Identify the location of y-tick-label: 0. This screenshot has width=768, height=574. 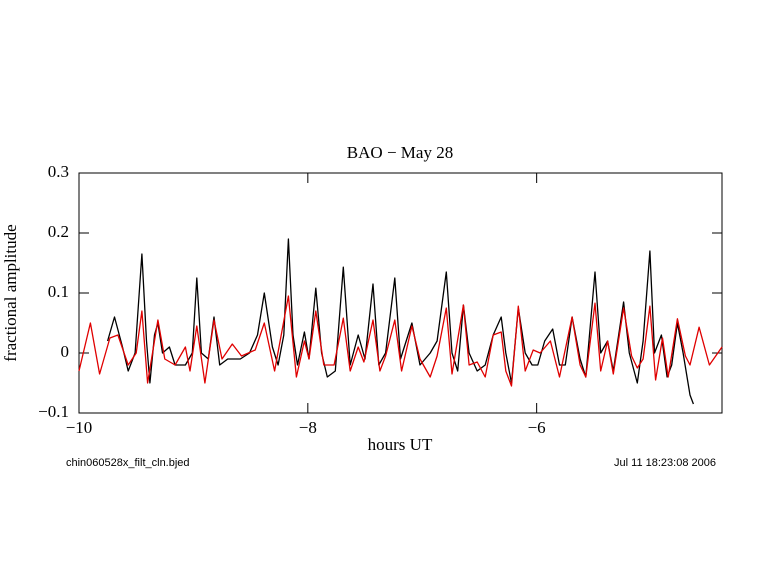
(65, 351).